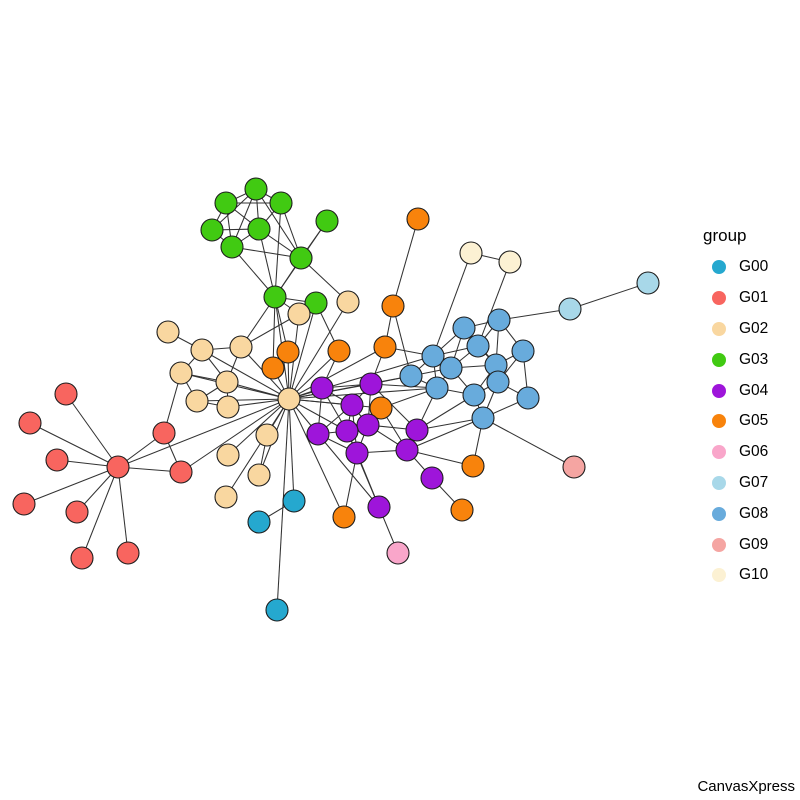  Describe the element at coordinates (256, 189) in the screenshot. I see `network-node-g1-G03` at that location.